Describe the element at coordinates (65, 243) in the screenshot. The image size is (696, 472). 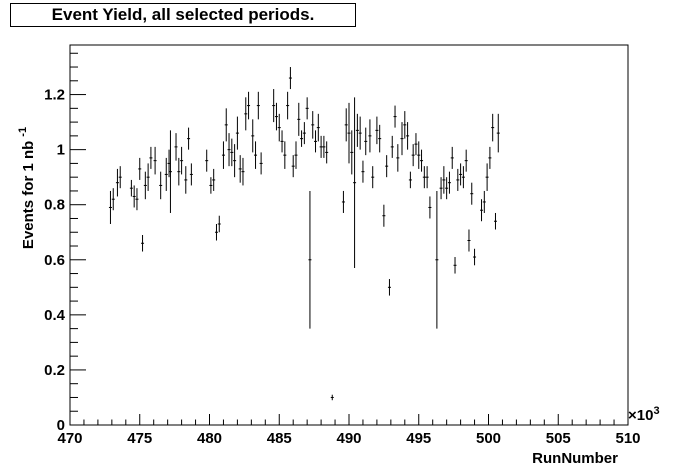
I see `y-axis: 0 0.2 0.4 0.6 0.8 1 1.2` at that location.